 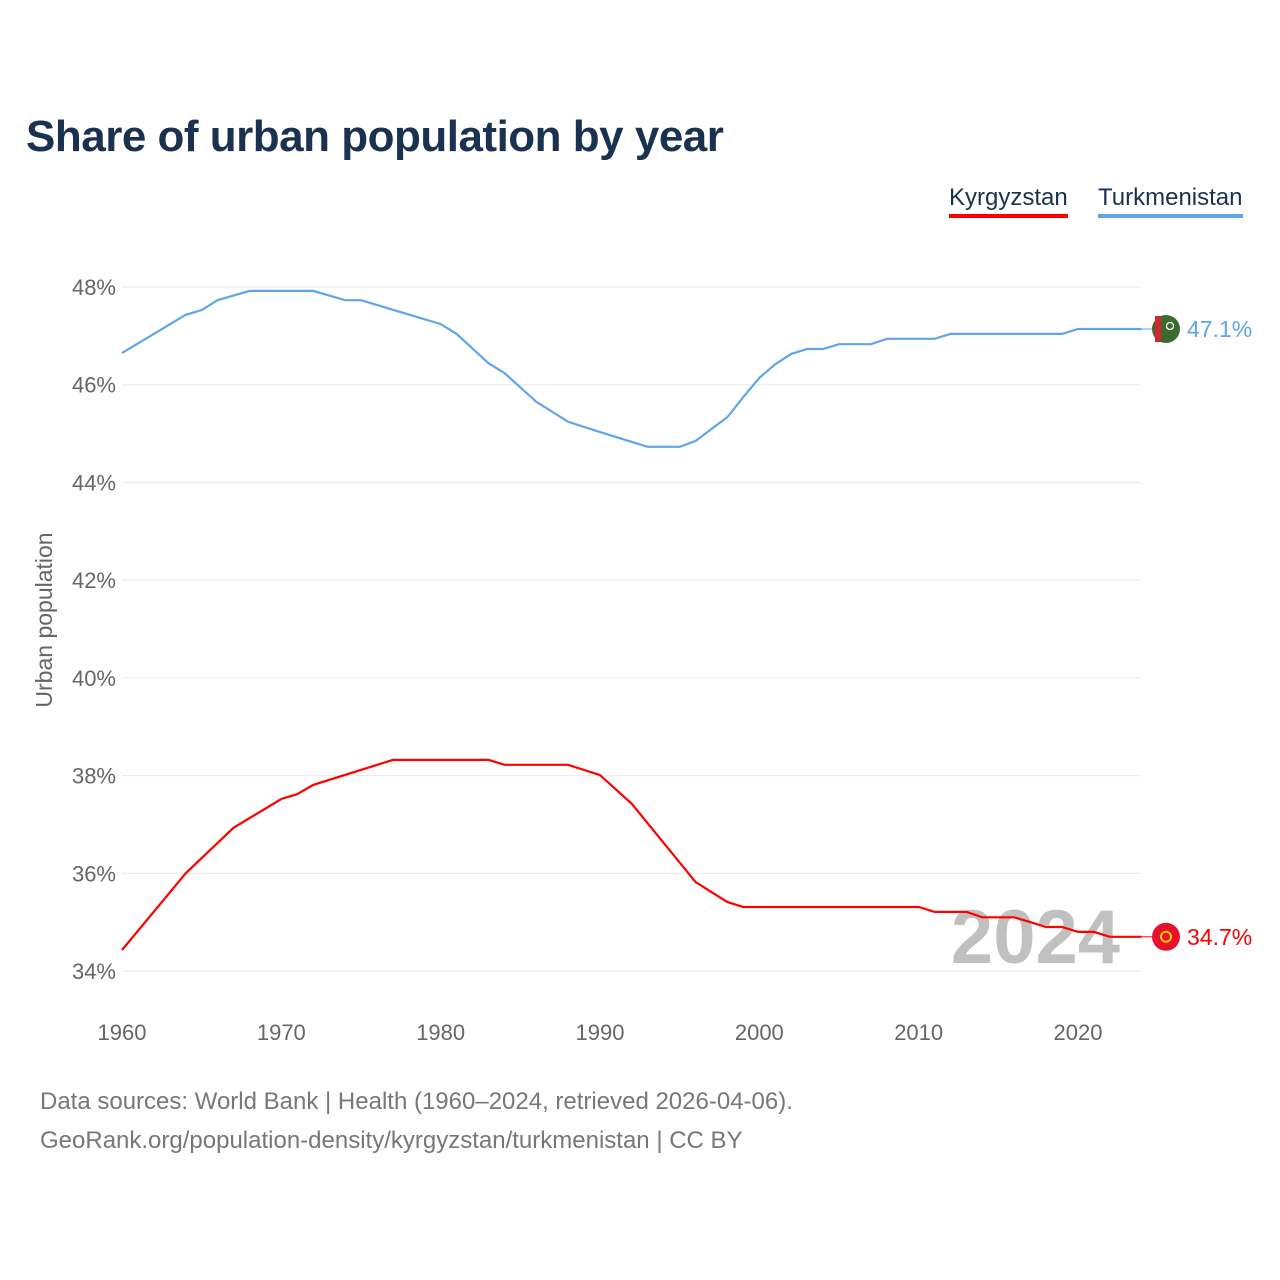 I want to click on kyrgyzstan-flag, so click(x=1166, y=936).